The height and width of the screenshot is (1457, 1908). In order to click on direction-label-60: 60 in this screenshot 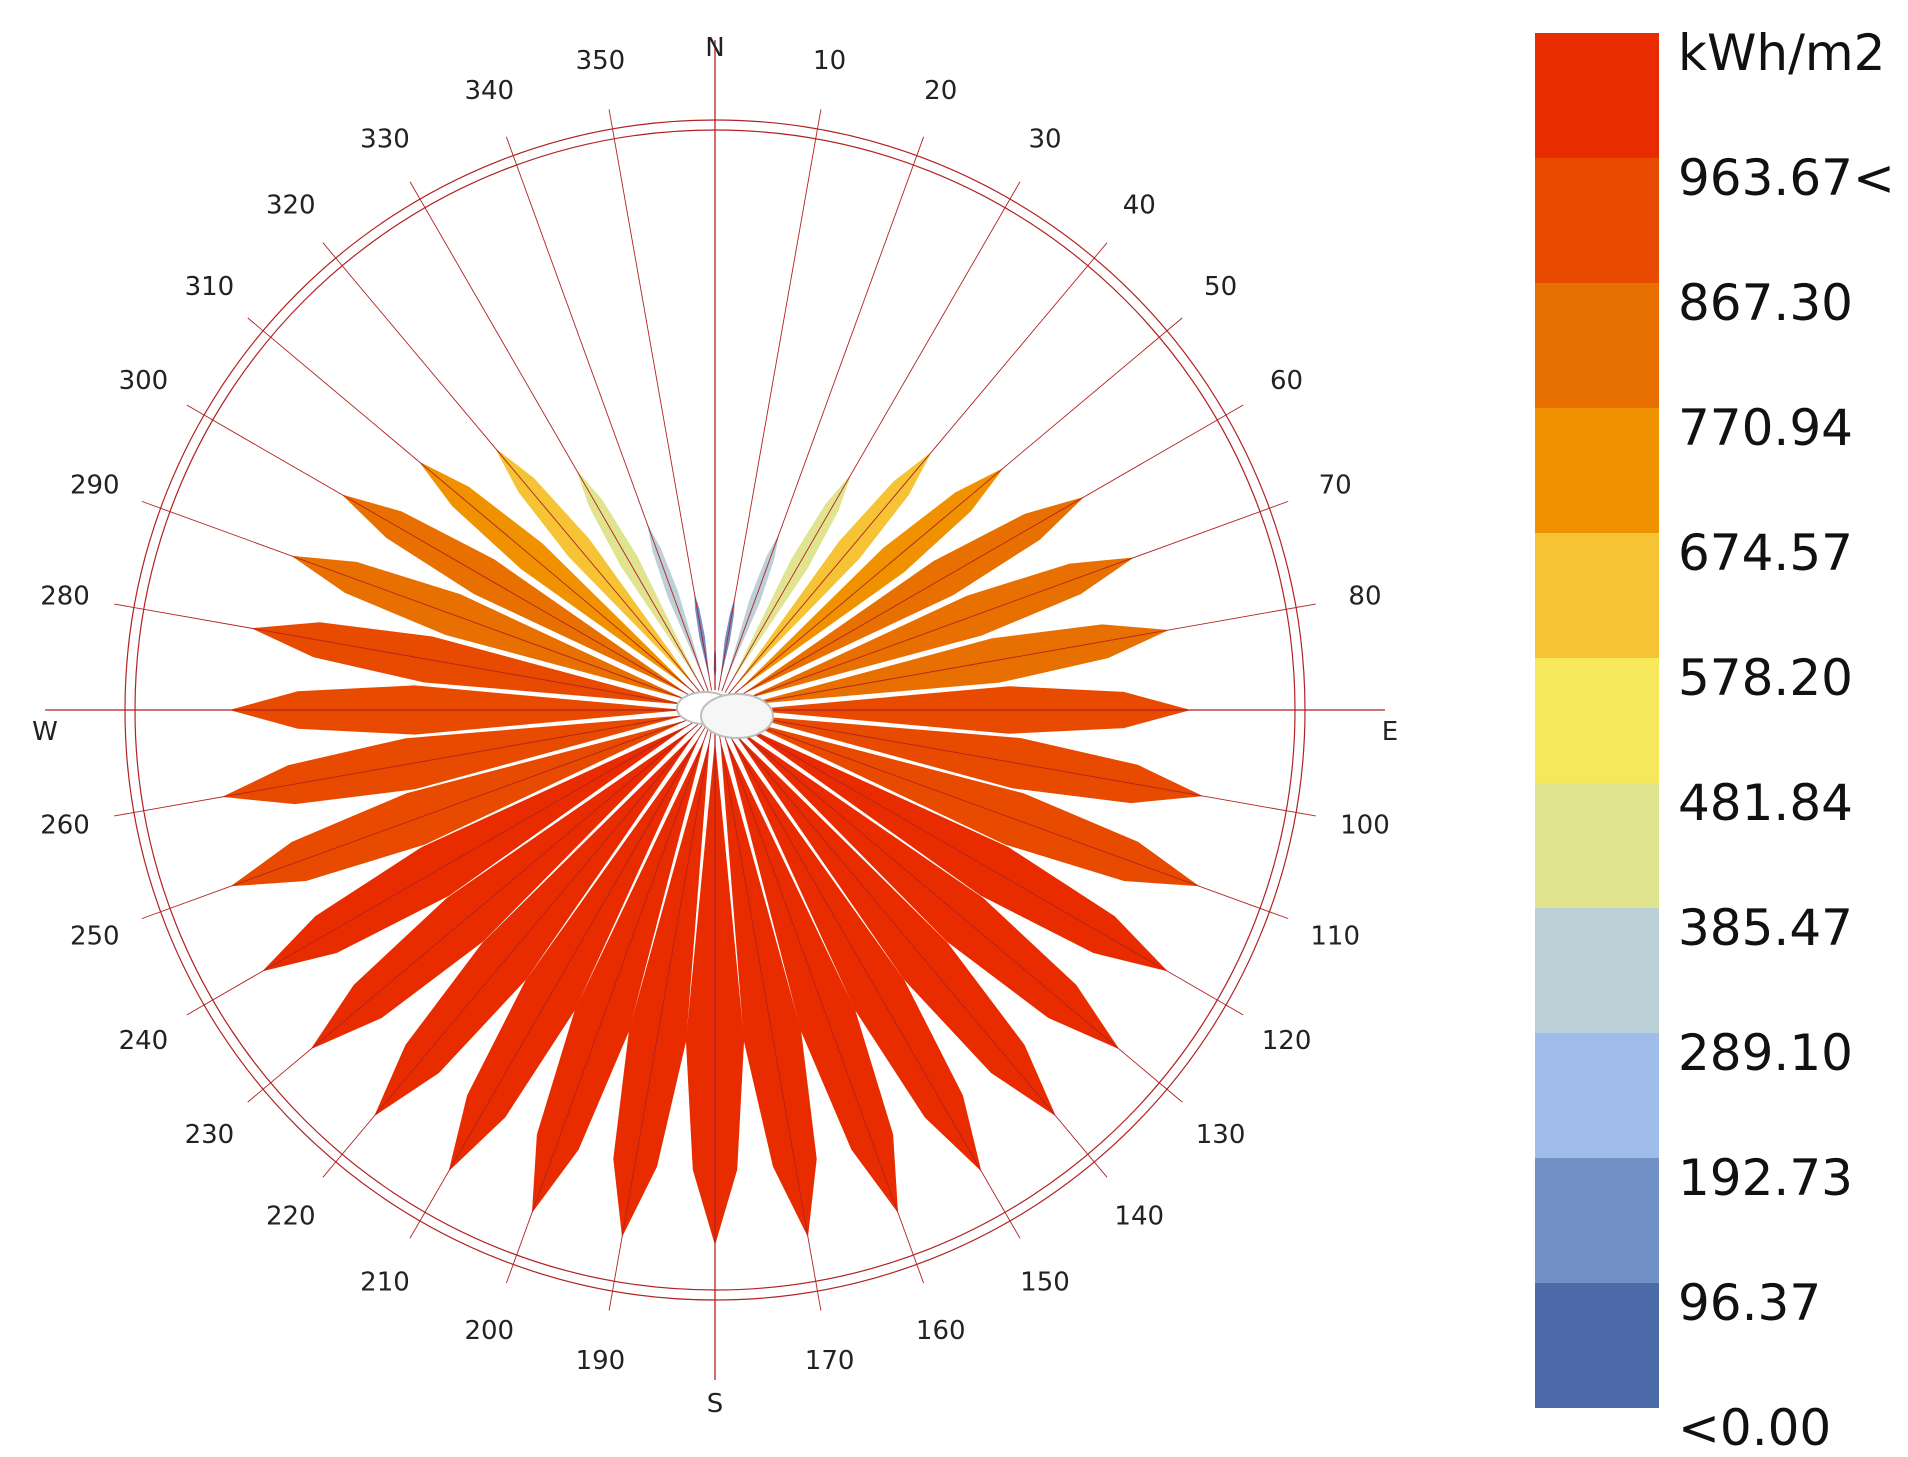, I will do `click(1286, 381)`.